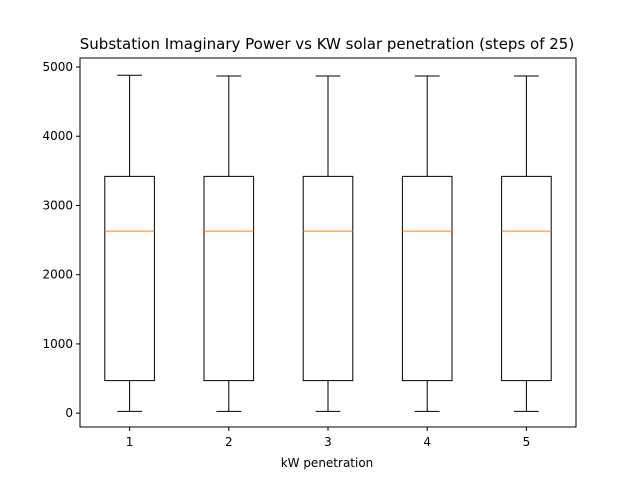  I want to click on x-tick-label: 4, so click(427, 442).